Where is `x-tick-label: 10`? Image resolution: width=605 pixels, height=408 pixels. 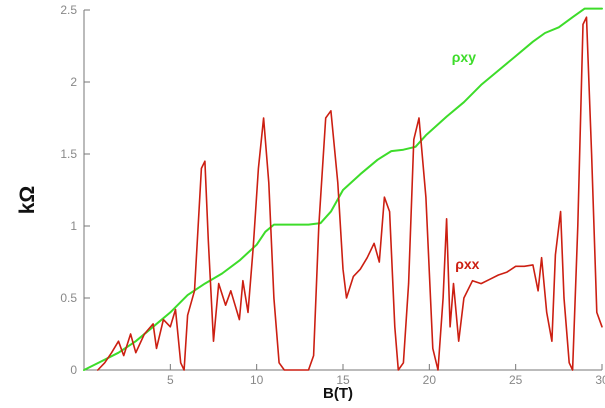
x-tick-label: 10 is located at coordinates (257, 380).